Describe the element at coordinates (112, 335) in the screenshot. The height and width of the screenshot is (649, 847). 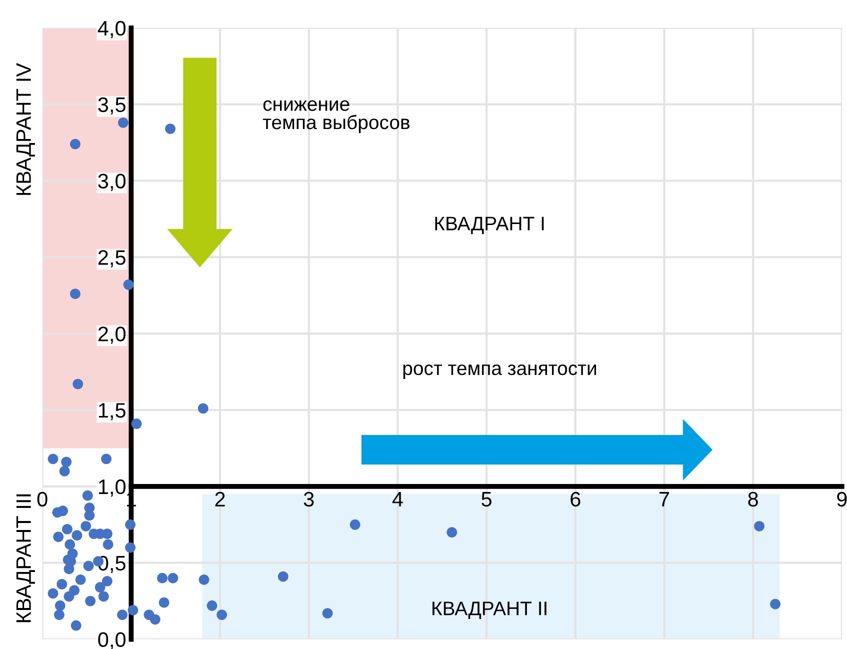
I see `y-tick-label: 2,0` at that location.